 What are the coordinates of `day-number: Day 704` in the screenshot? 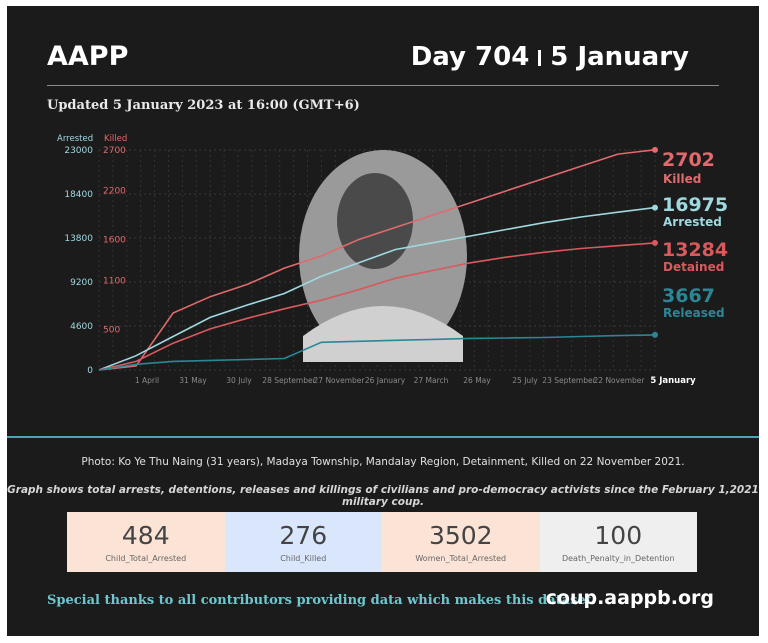 It's located at (470, 57).